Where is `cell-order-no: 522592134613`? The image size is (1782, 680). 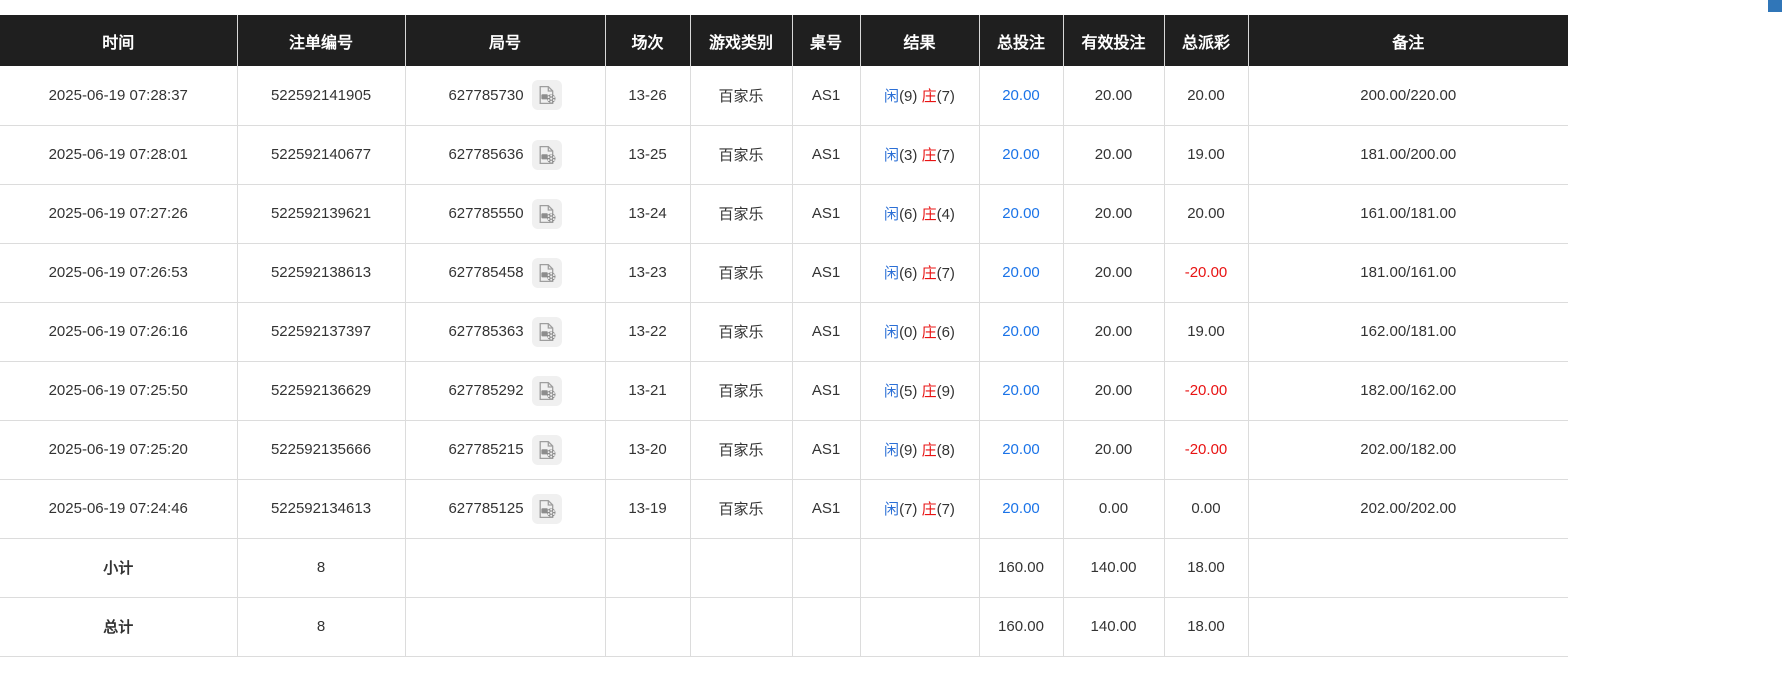 cell-order-no: 522592134613 is located at coordinates (321, 509).